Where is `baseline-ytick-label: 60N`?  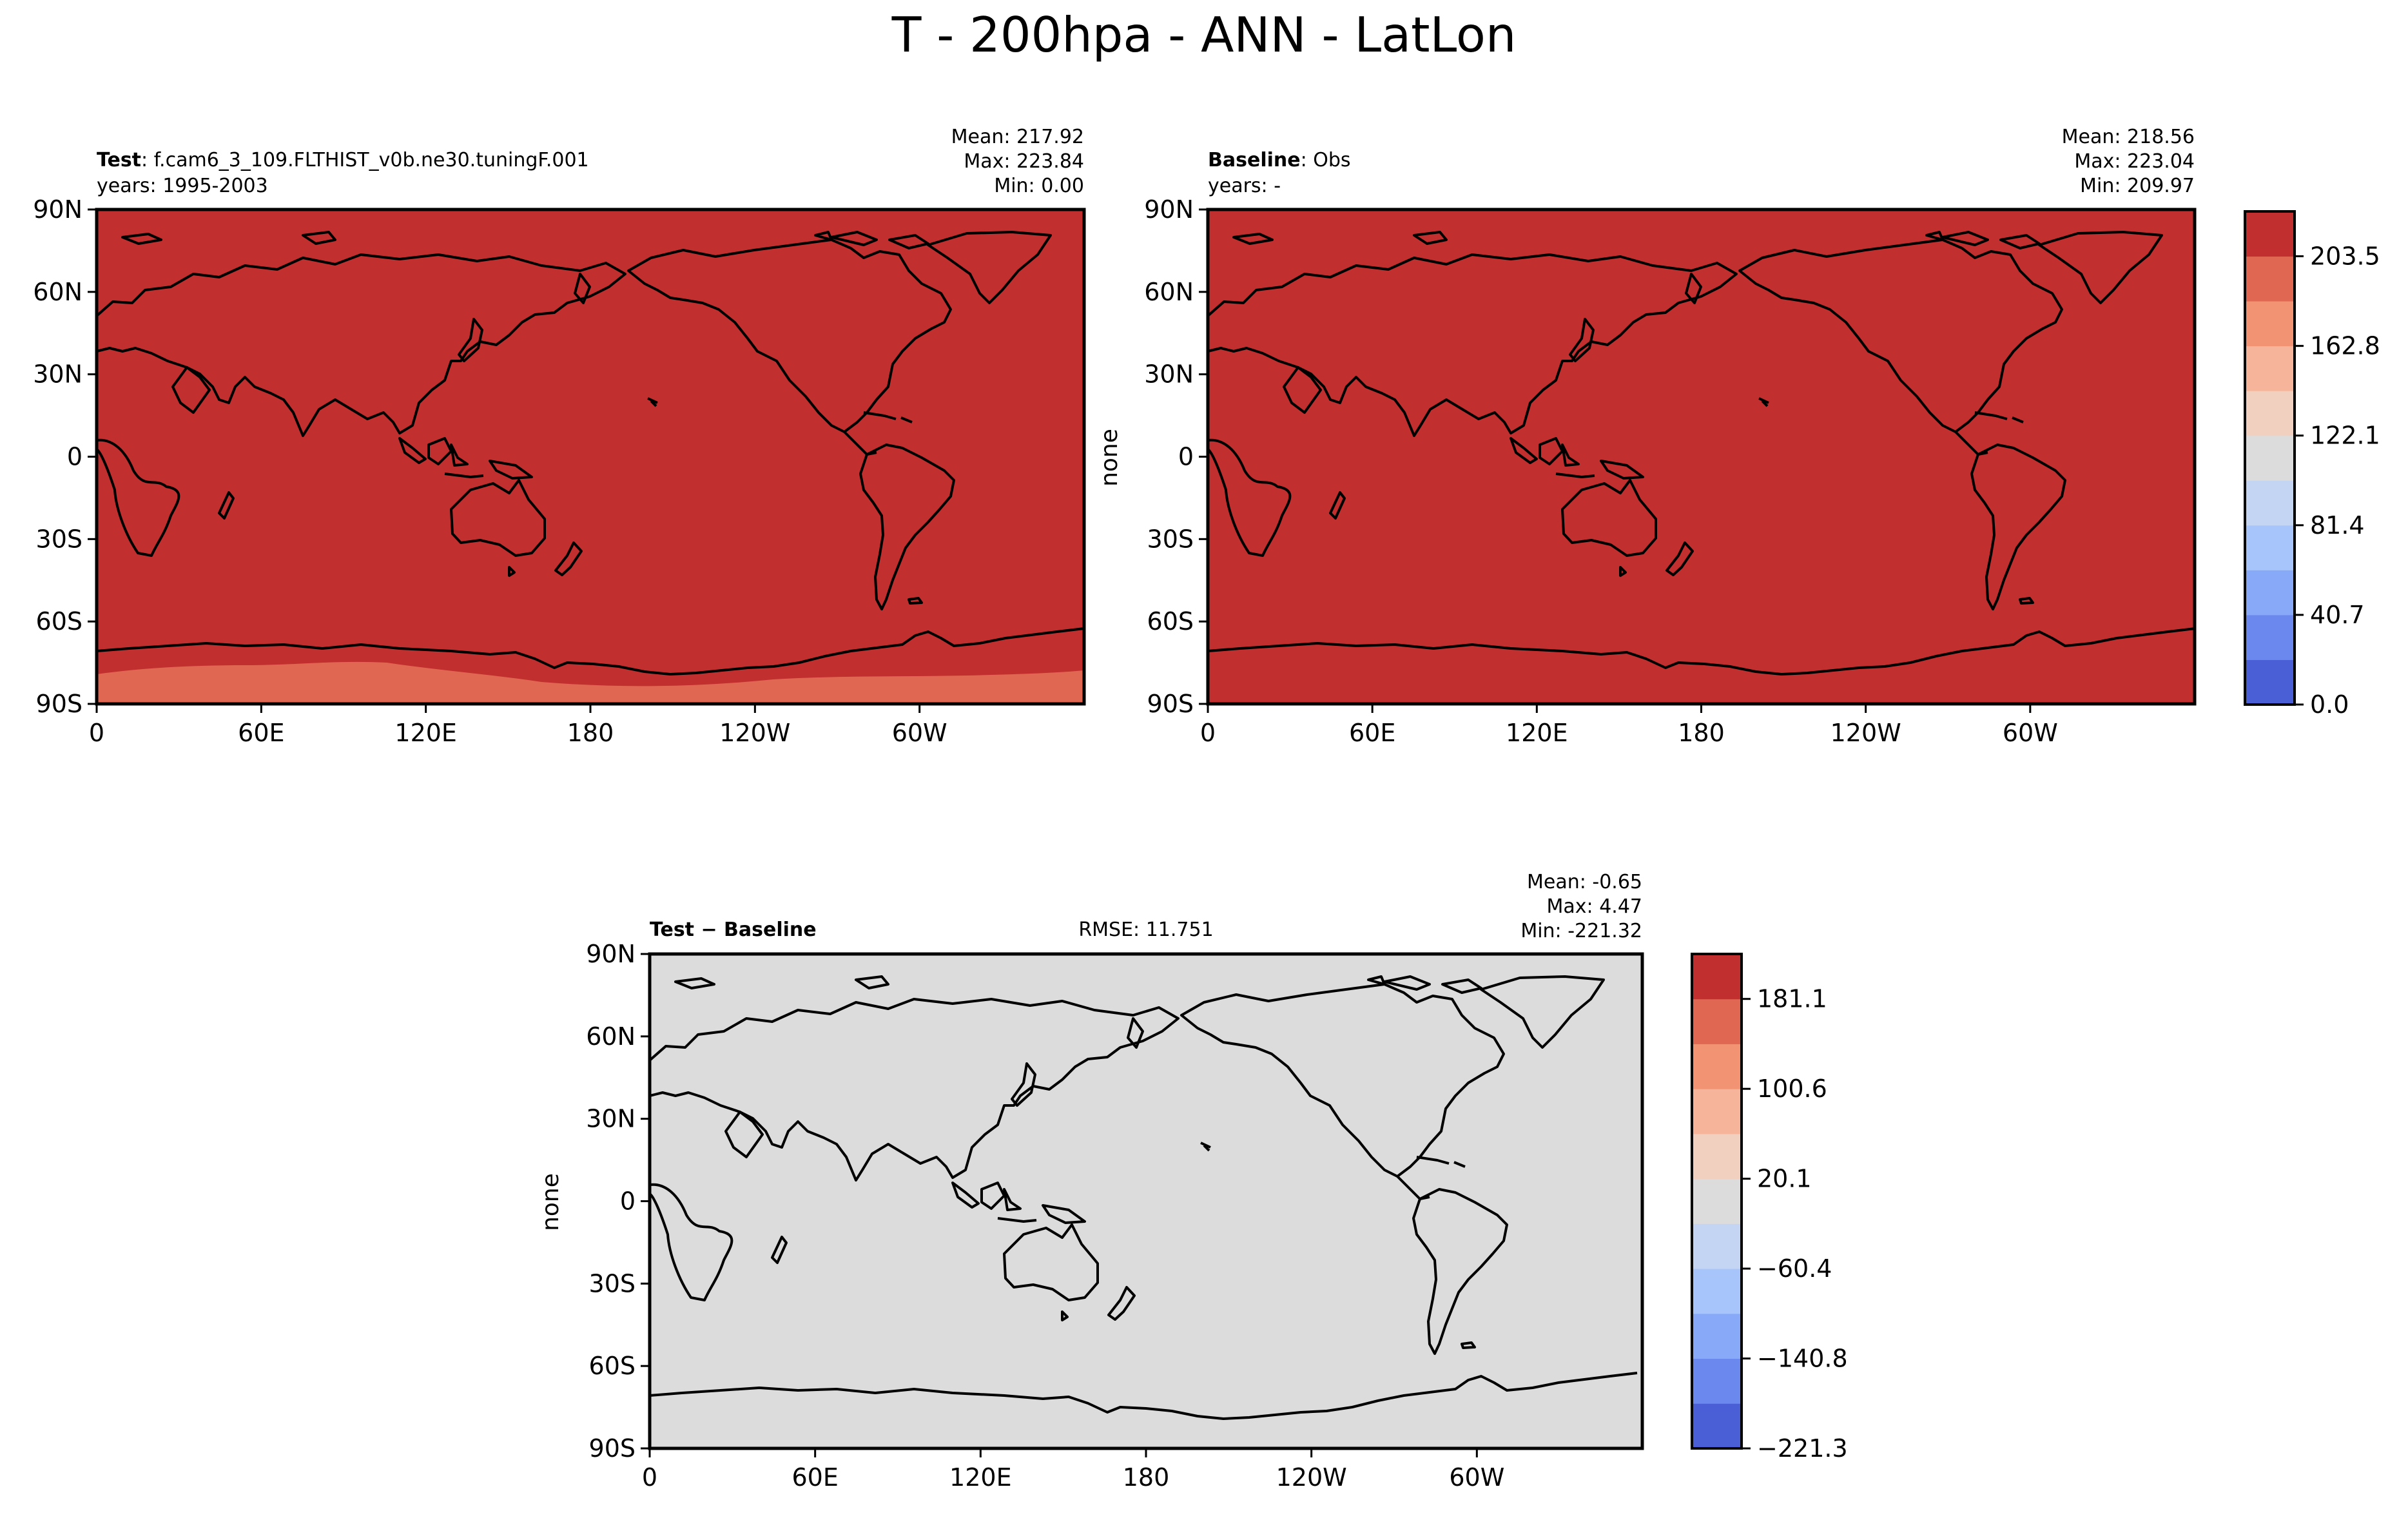 baseline-ytick-label: 60N is located at coordinates (1169, 292).